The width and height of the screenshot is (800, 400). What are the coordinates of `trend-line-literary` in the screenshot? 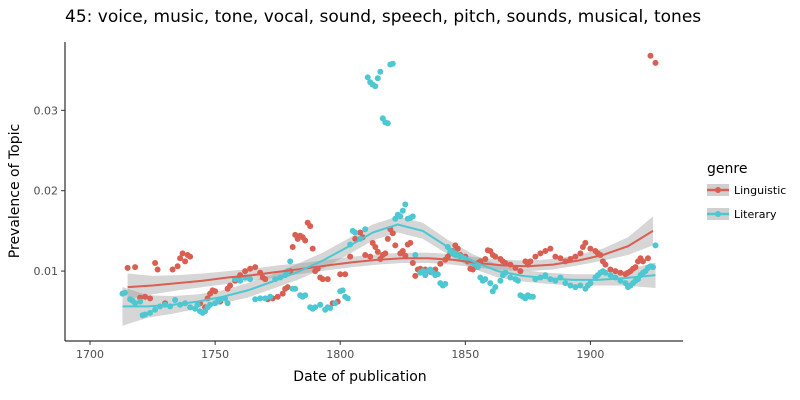 It's located at (389, 265).